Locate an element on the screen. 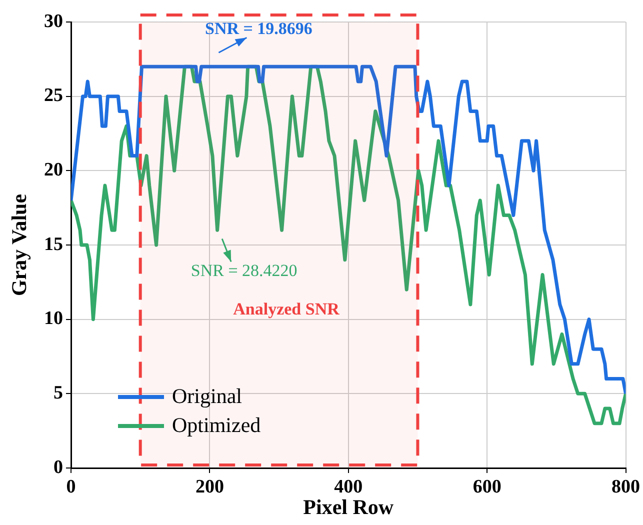  legend-label: Original is located at coordinates (207, 396).